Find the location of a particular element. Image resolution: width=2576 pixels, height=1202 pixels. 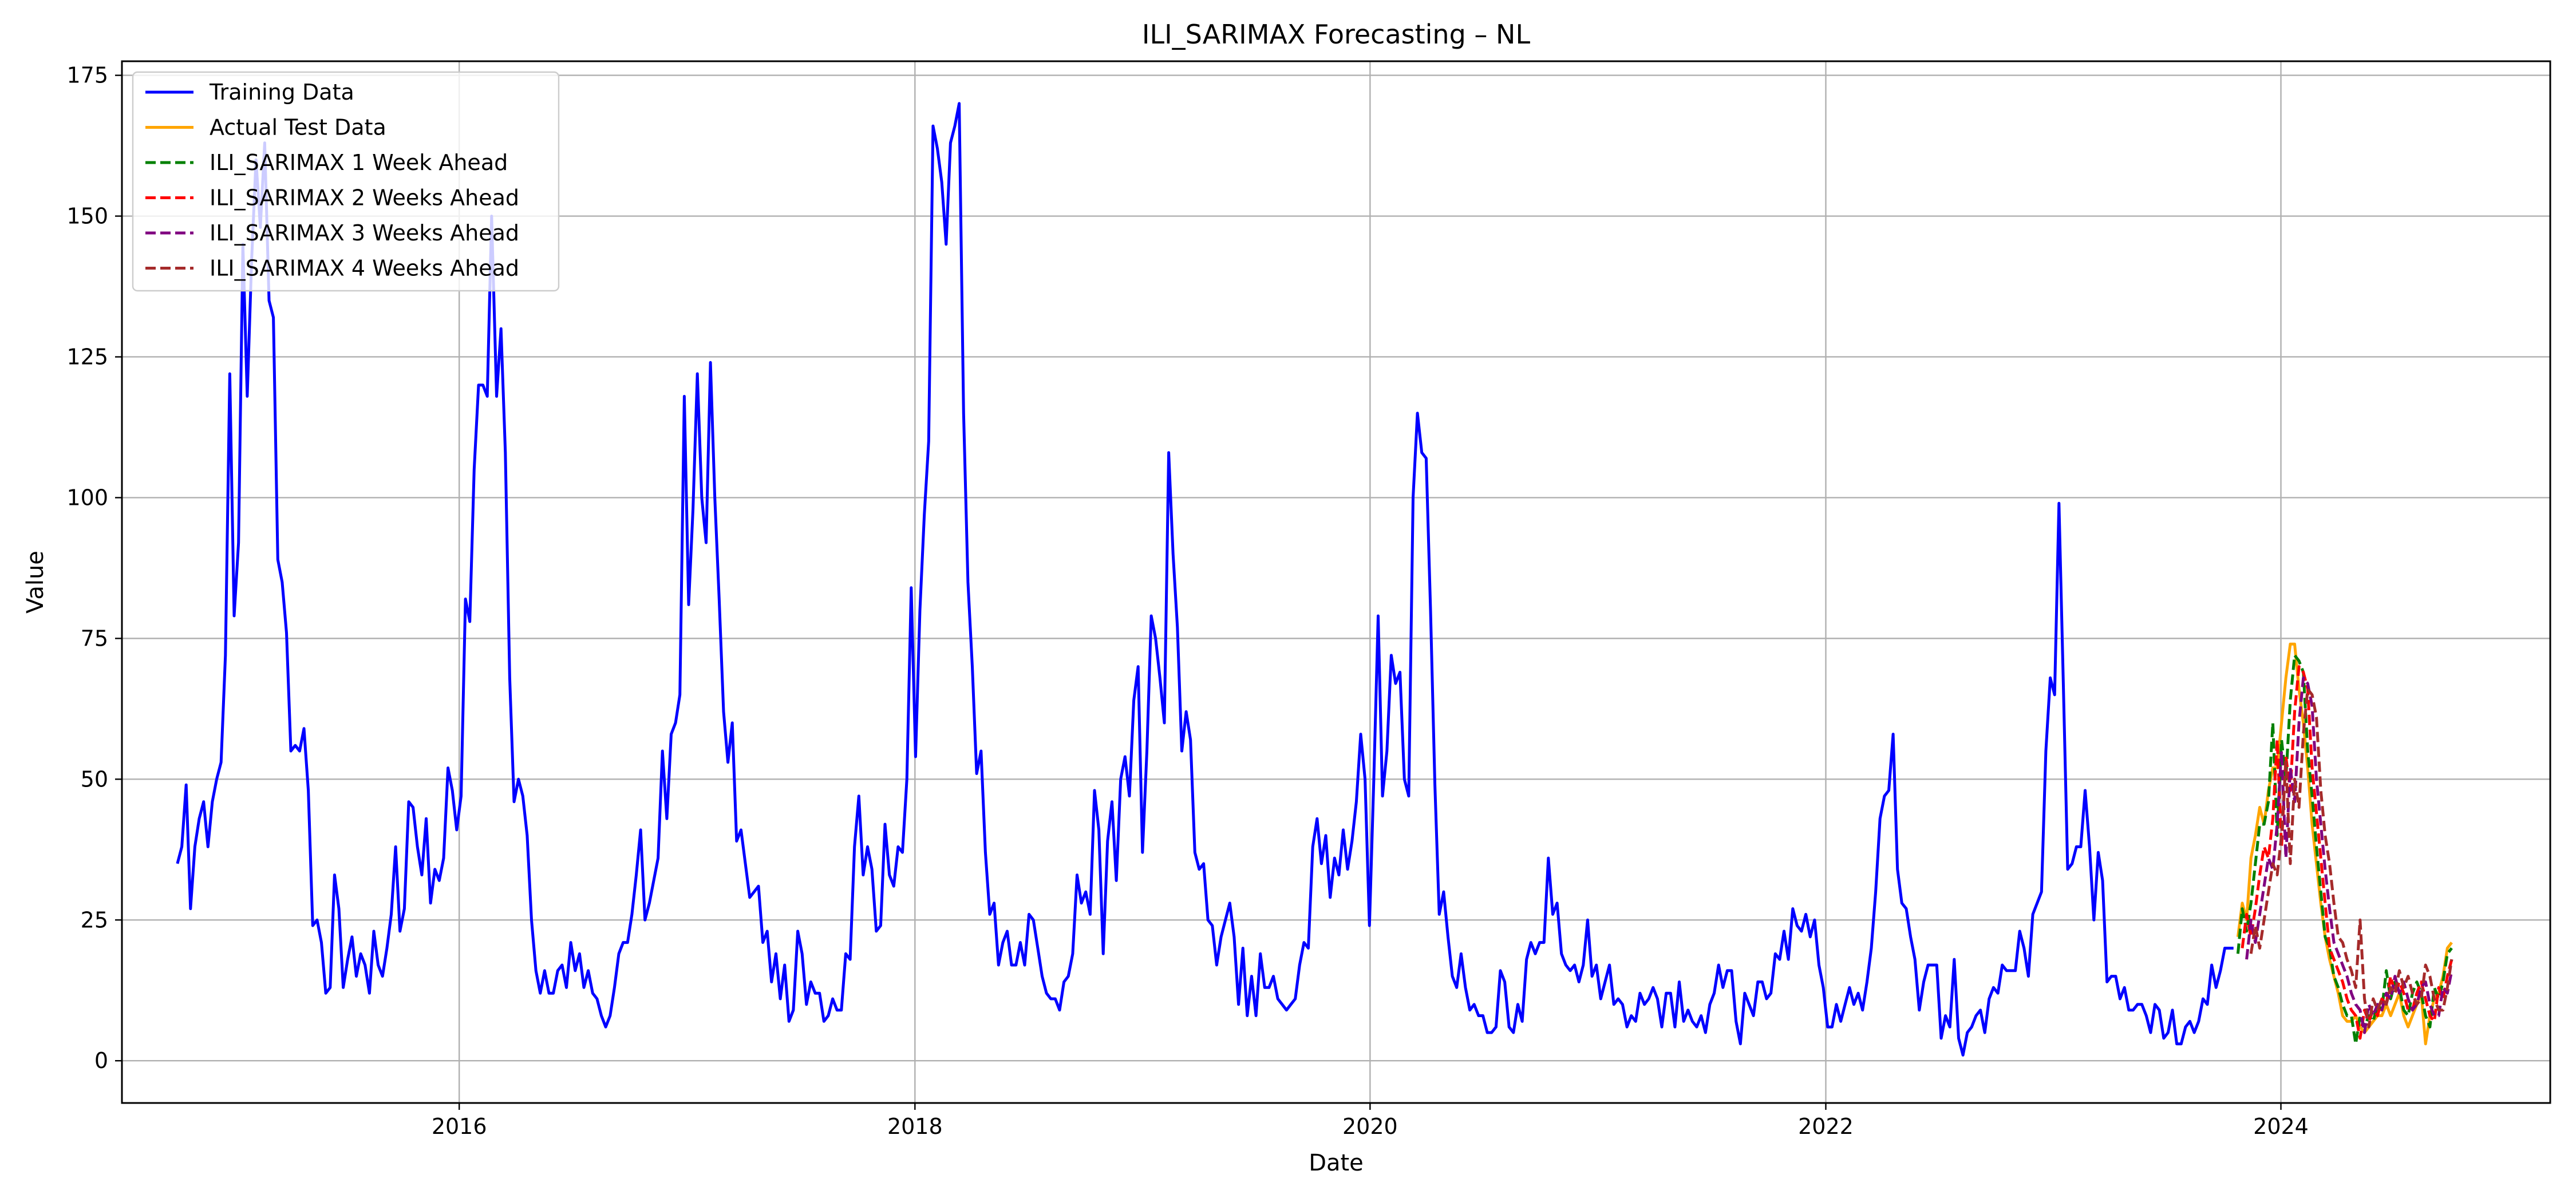

x-tick-label: 2024 is located at coordinates (2281, 1126).